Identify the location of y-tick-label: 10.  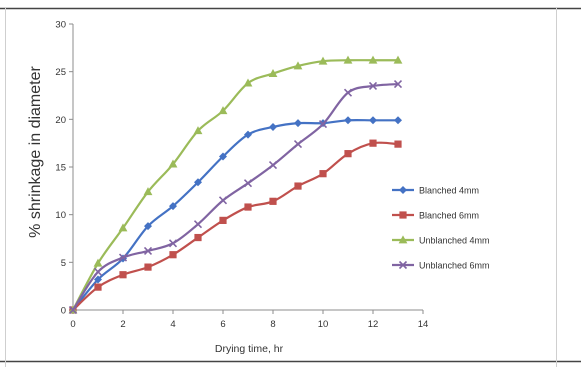
(60, 215).